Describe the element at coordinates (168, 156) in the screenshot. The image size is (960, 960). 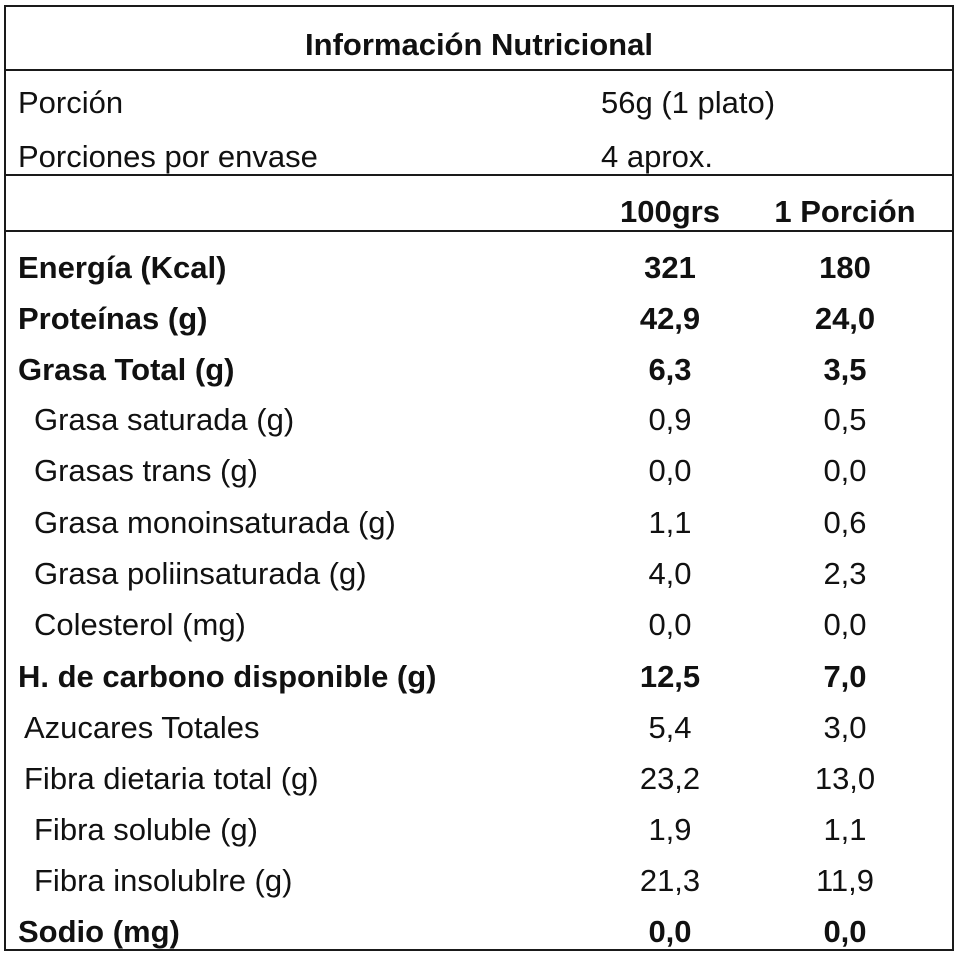
I see `servings-per-container-label: Porciones por envase` at that location.